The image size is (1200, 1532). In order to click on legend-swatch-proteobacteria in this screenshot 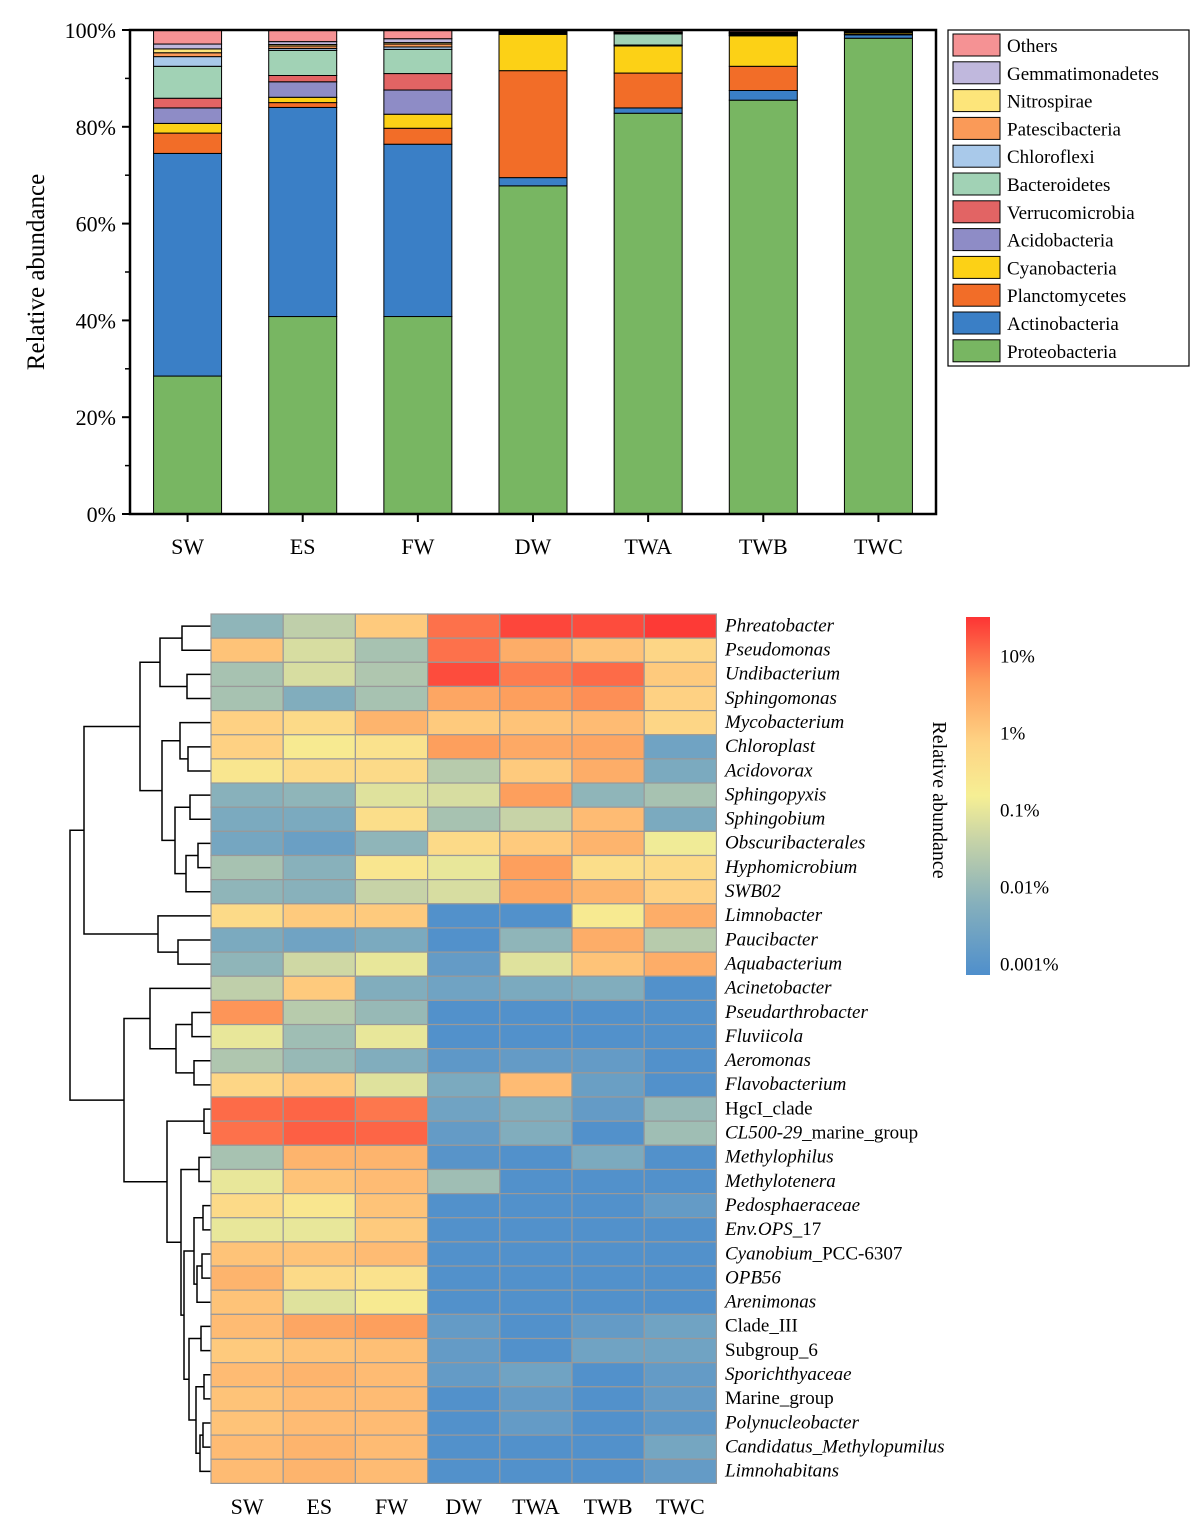, I will do `click(976, 351)`.